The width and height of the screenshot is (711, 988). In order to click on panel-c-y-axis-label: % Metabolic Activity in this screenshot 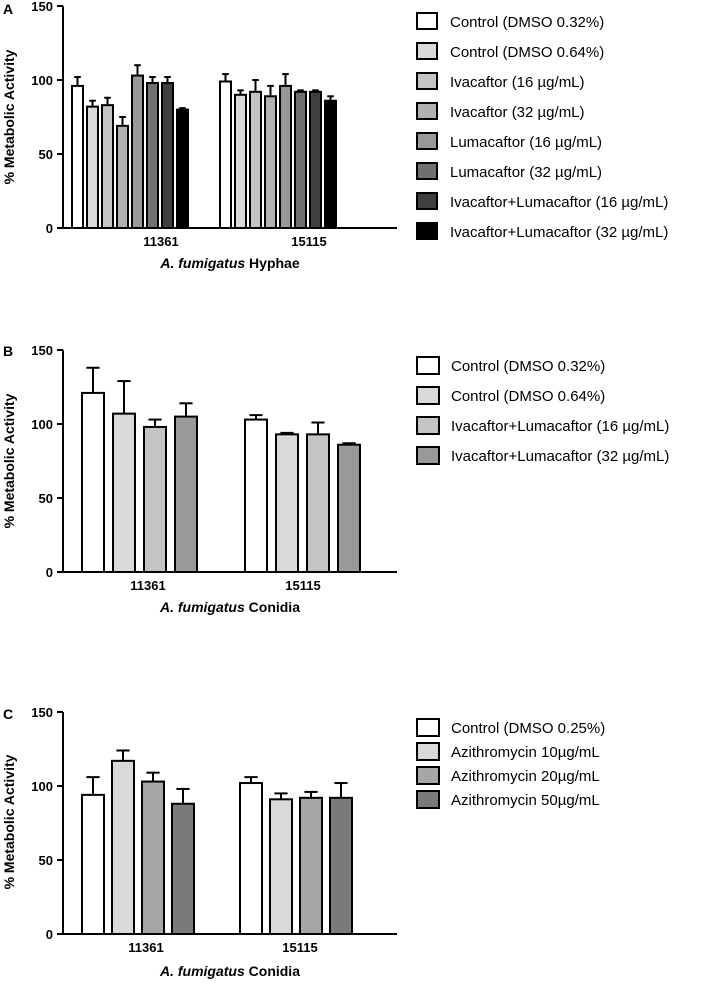, I will do `click(9, 821)`.